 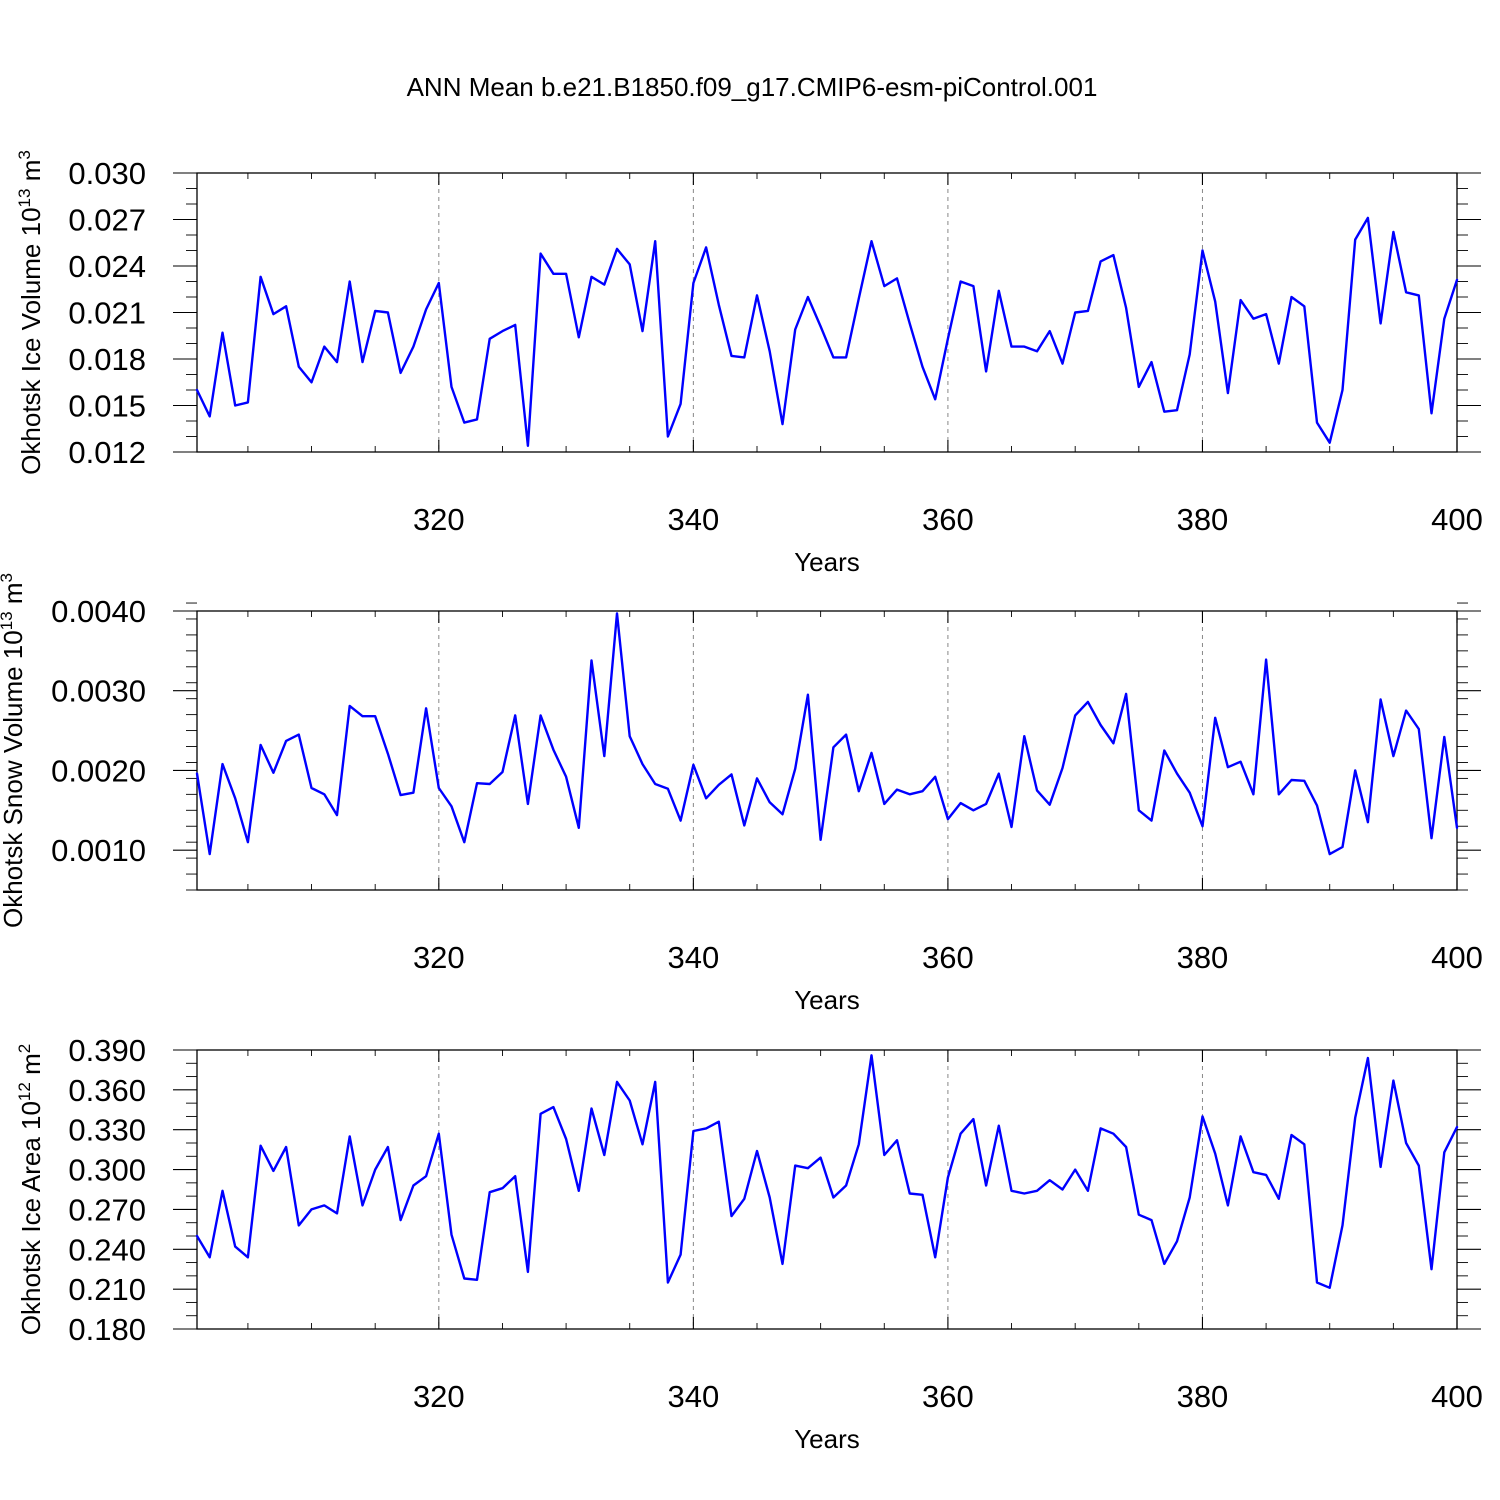 I want to click on y-axis-title: Okhotsk Snow Volume 1013 m3, so click(x=14, y=750).